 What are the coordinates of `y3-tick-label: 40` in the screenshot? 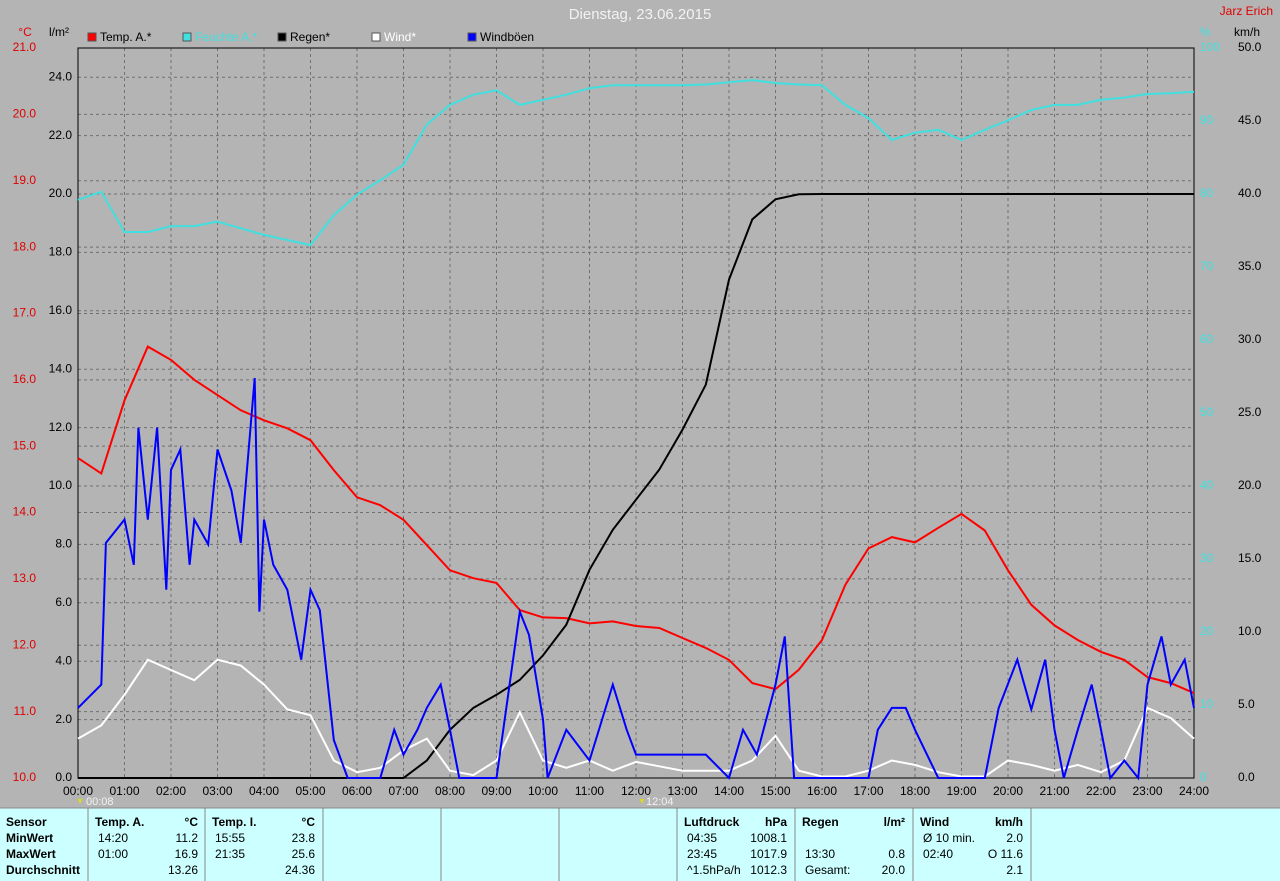 It's located at (1207, 485).